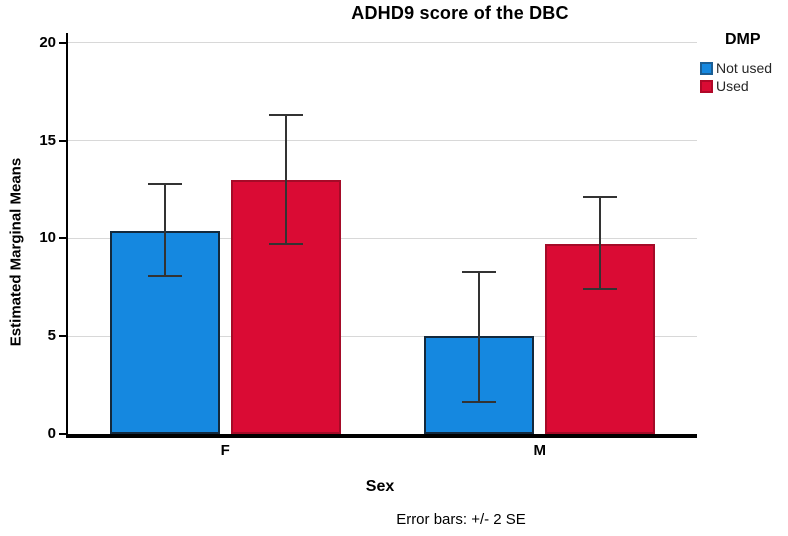 The width and height of the screenshot is (788, 536). Describe the element at coordinates (164, 229) in the screenshot. I see `error-bar-f-not-used` at that location.